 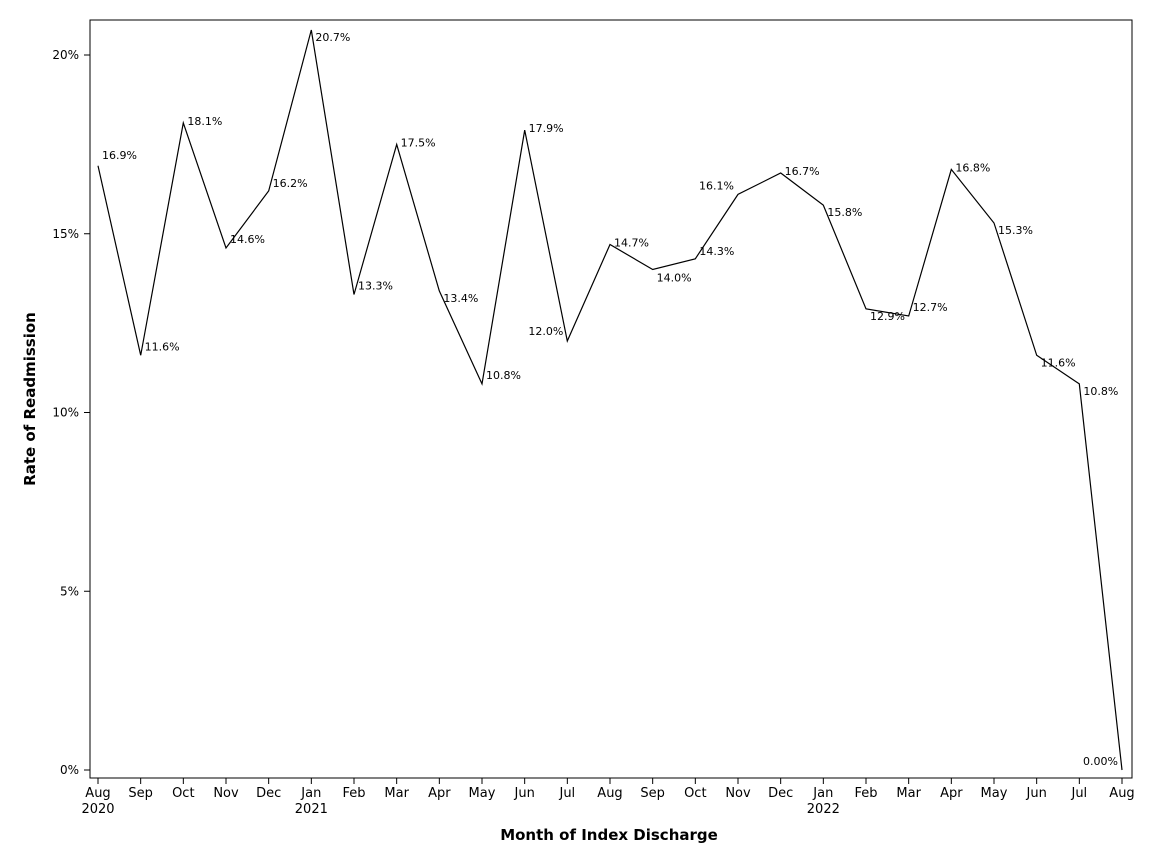 What do you see at coordinates (119, 155) in the screenshot?
I see `data-label: 16.9%` at bounding box center [119, 155].